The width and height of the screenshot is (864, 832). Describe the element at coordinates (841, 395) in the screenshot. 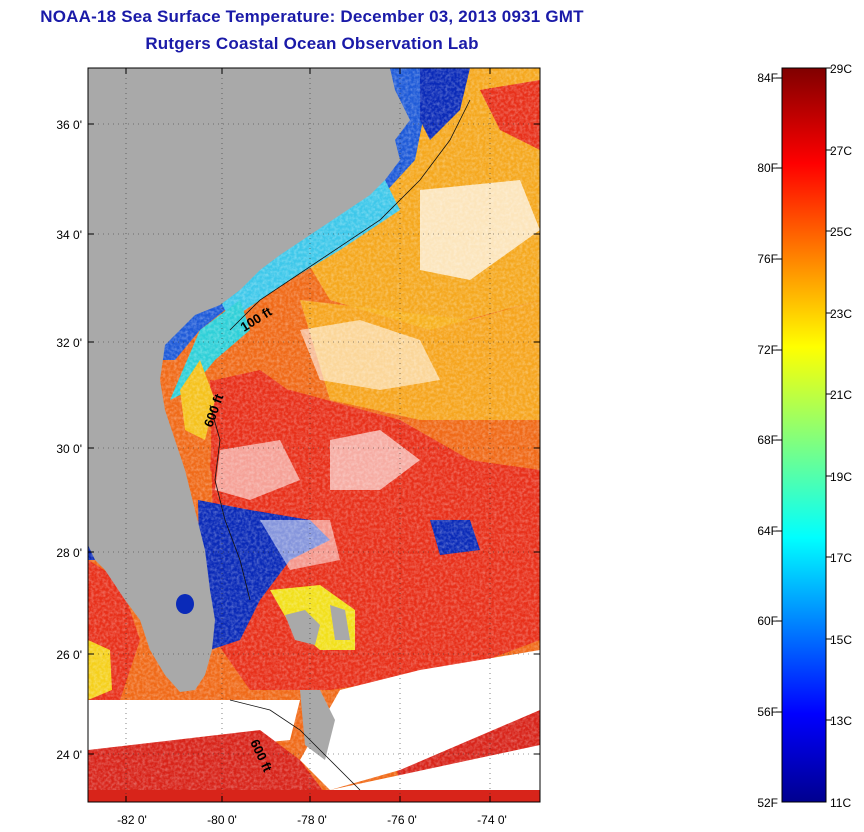

I see `colorbar-c-label: 21C` at that location.